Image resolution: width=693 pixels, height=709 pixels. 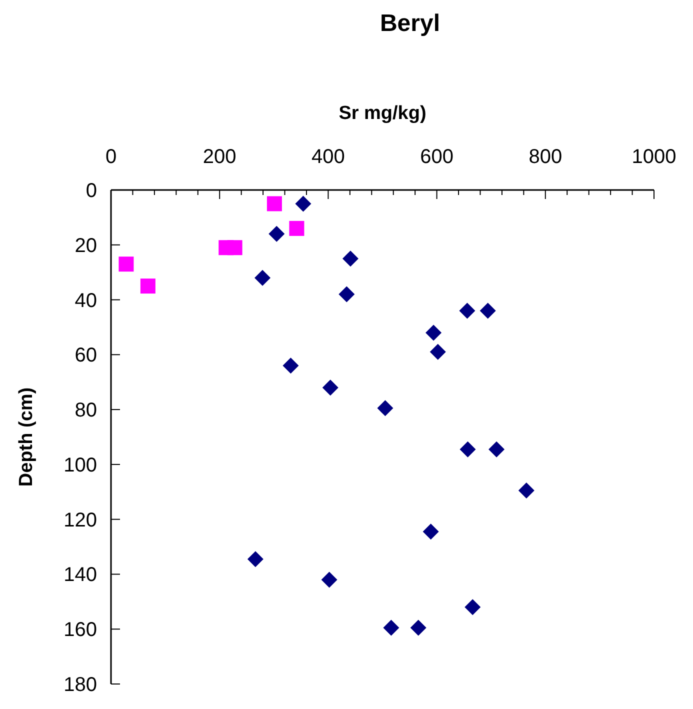 I want to click on x-tick-label: 600, so click(x=437, y=157).